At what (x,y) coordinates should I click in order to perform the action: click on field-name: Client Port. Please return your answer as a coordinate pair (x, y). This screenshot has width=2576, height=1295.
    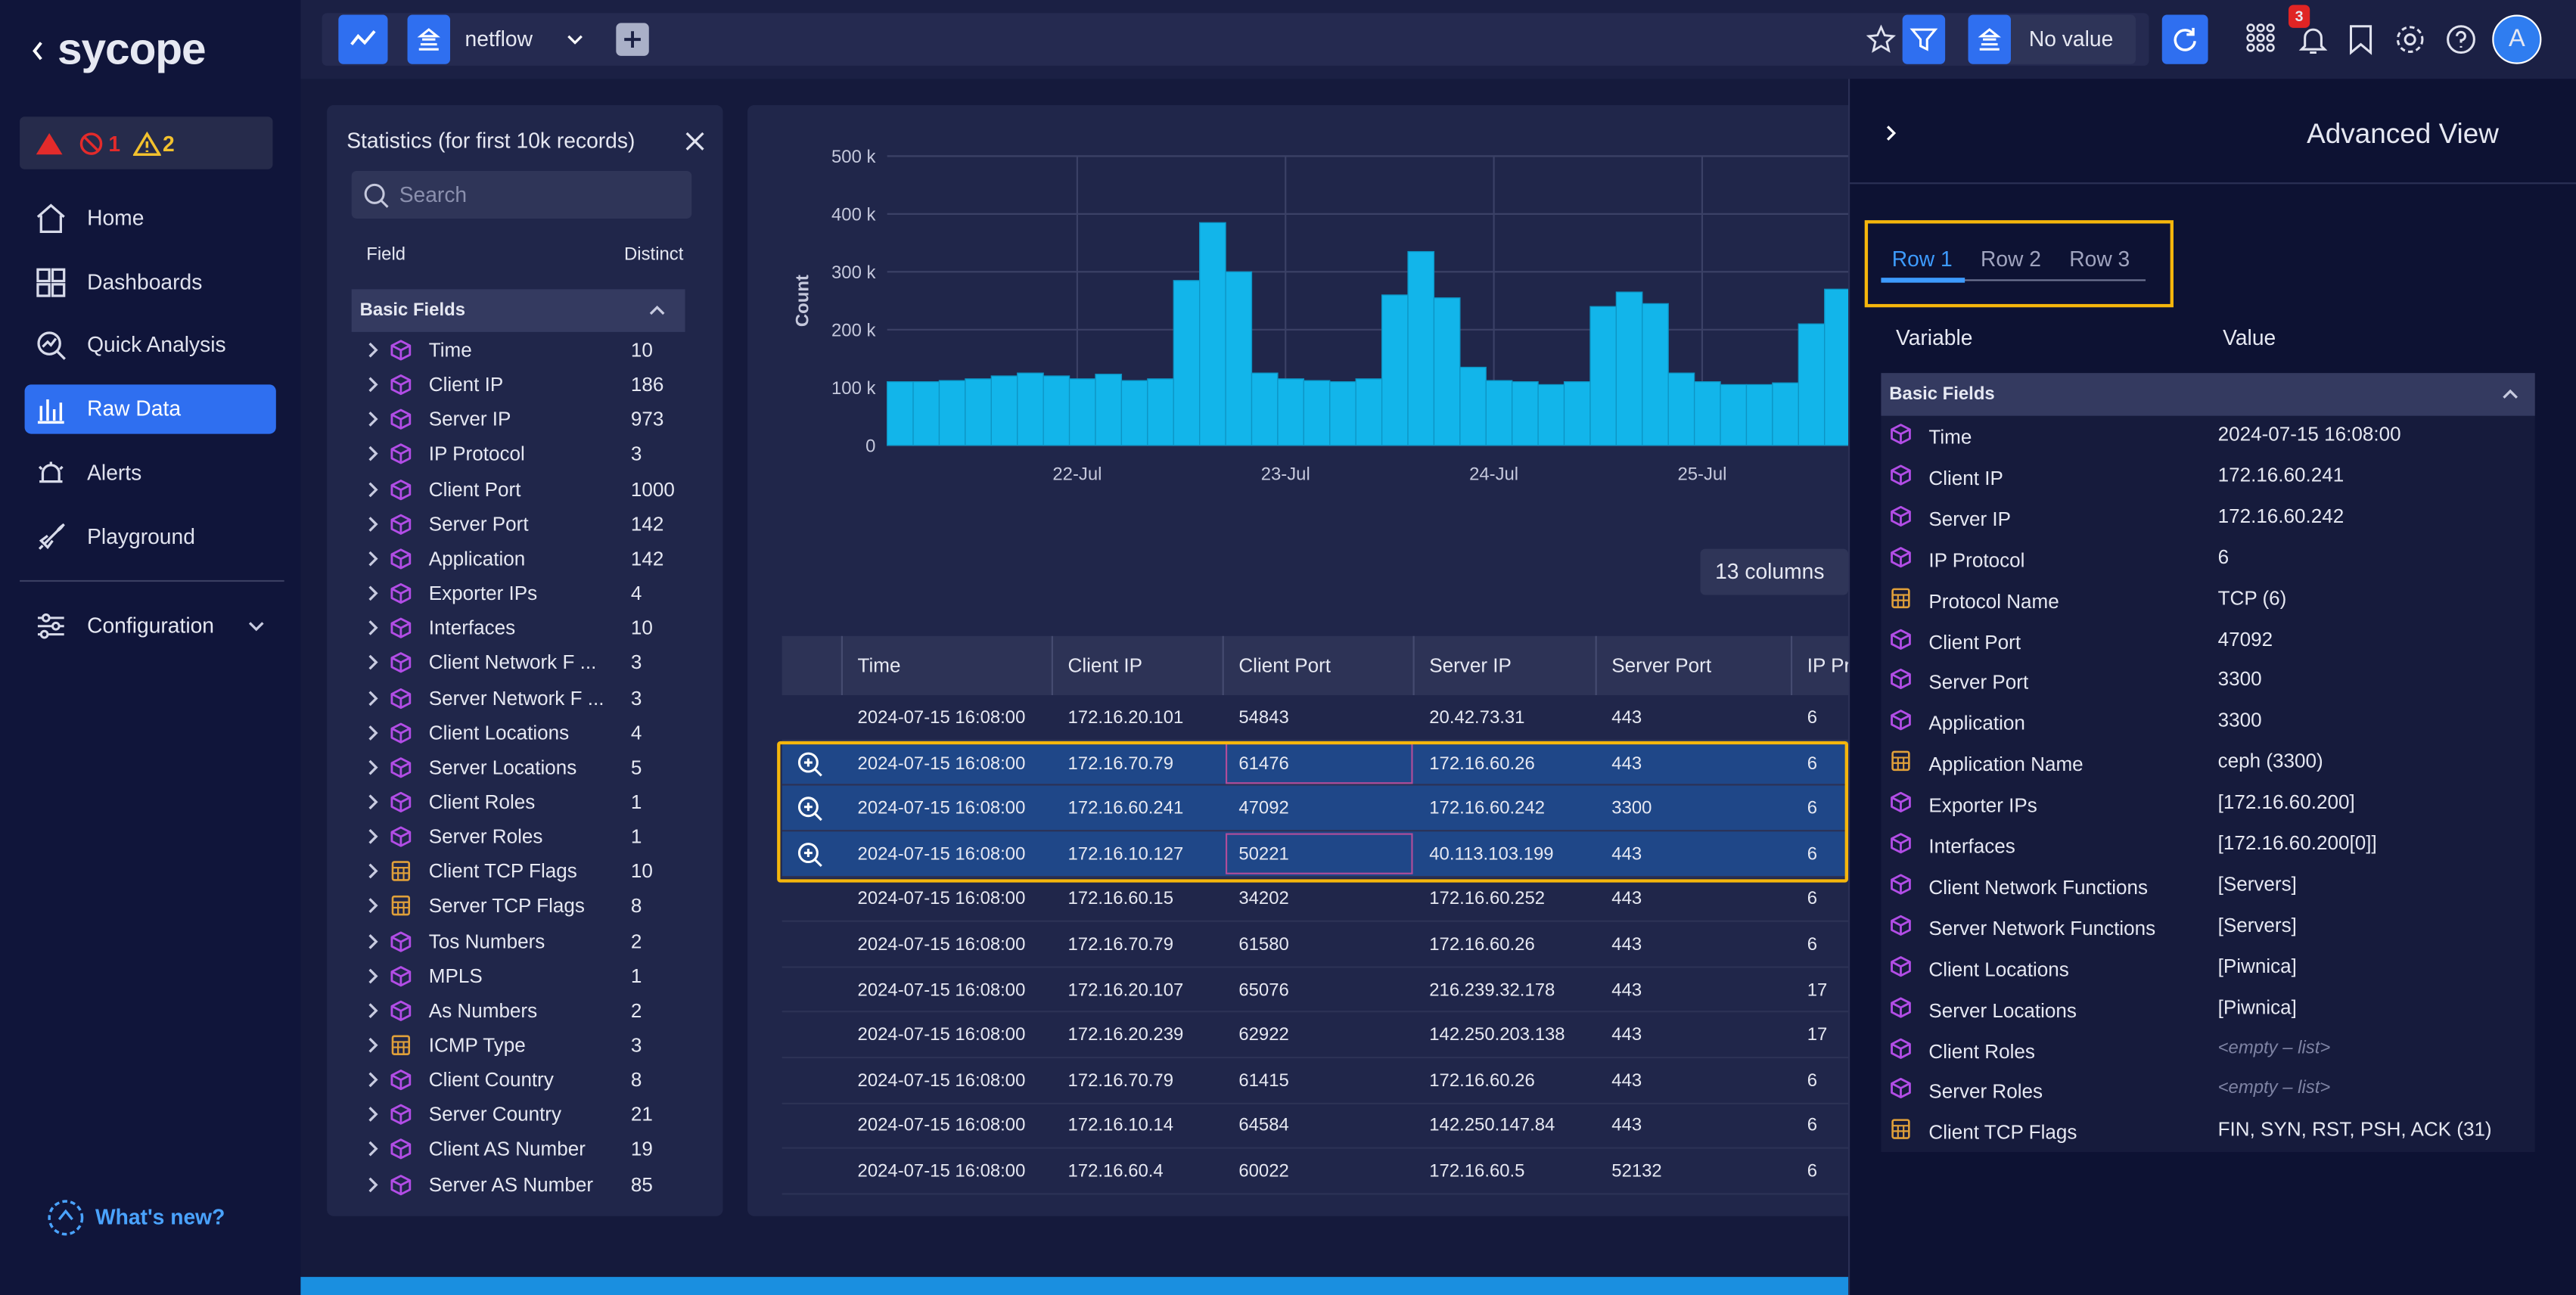
    Looking at the image, I should click on (474, 489).